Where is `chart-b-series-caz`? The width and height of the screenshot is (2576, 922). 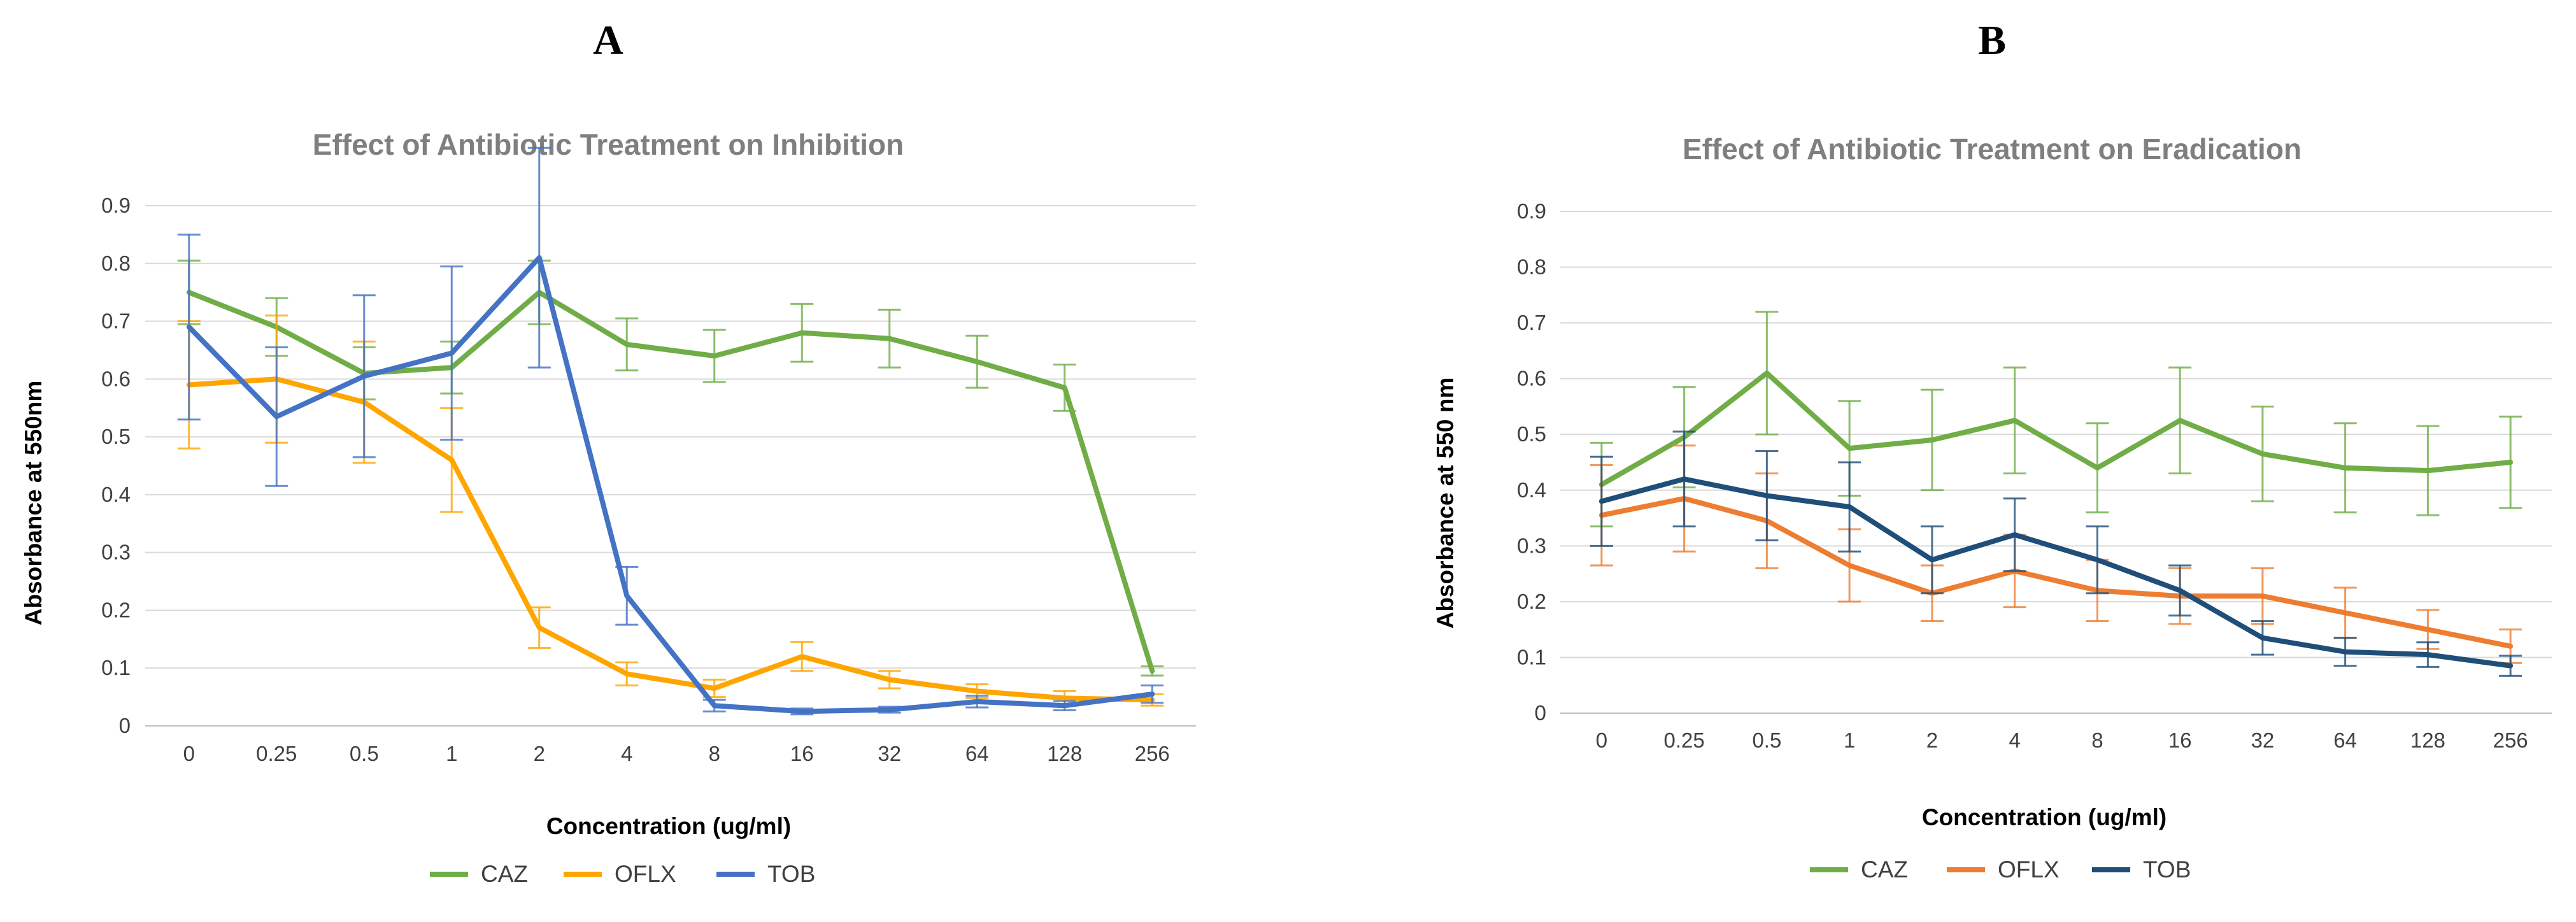
chart-b-series-caz is located at coordinates (2057, 420).